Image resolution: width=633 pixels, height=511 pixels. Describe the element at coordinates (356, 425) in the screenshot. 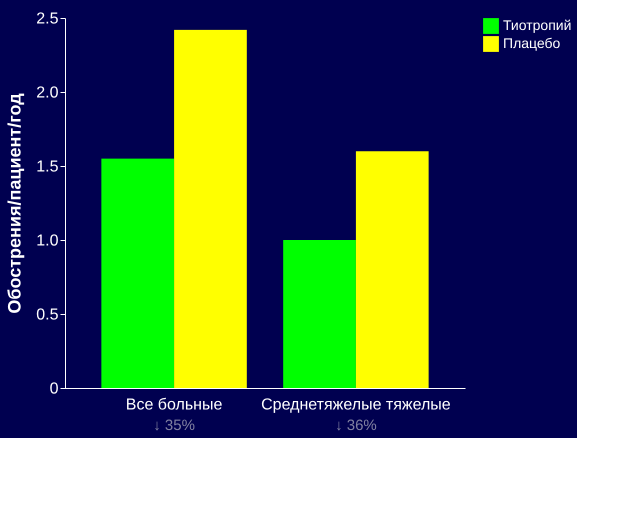

I see `text: ↓ 36%` at that location.